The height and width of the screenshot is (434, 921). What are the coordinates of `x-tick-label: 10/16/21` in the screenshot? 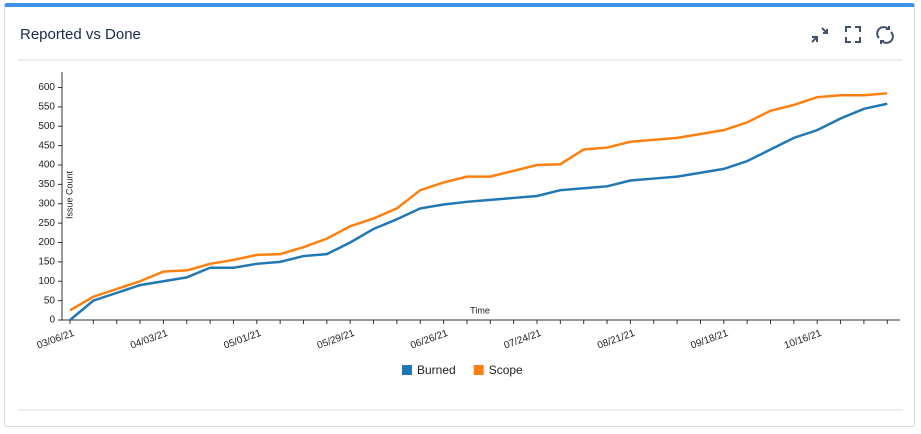 It's located at (803, 340).